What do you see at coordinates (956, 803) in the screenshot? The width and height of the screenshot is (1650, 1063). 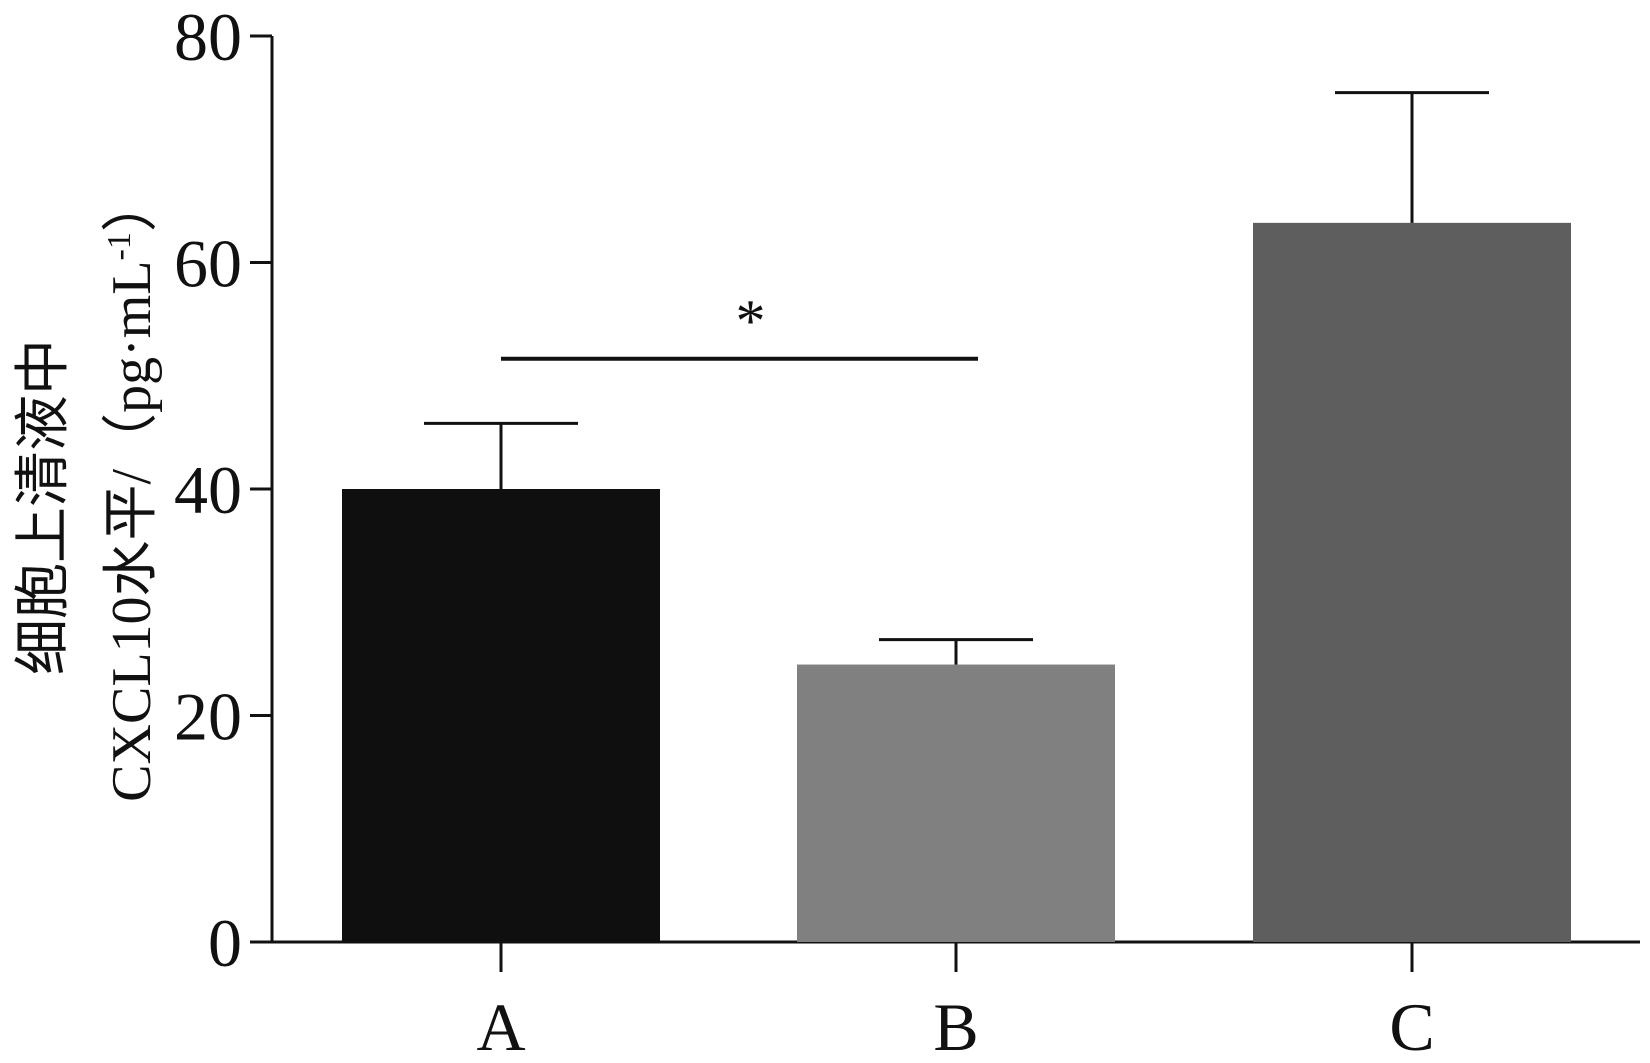 I see `bar-B` at bounding box center [956, 803].